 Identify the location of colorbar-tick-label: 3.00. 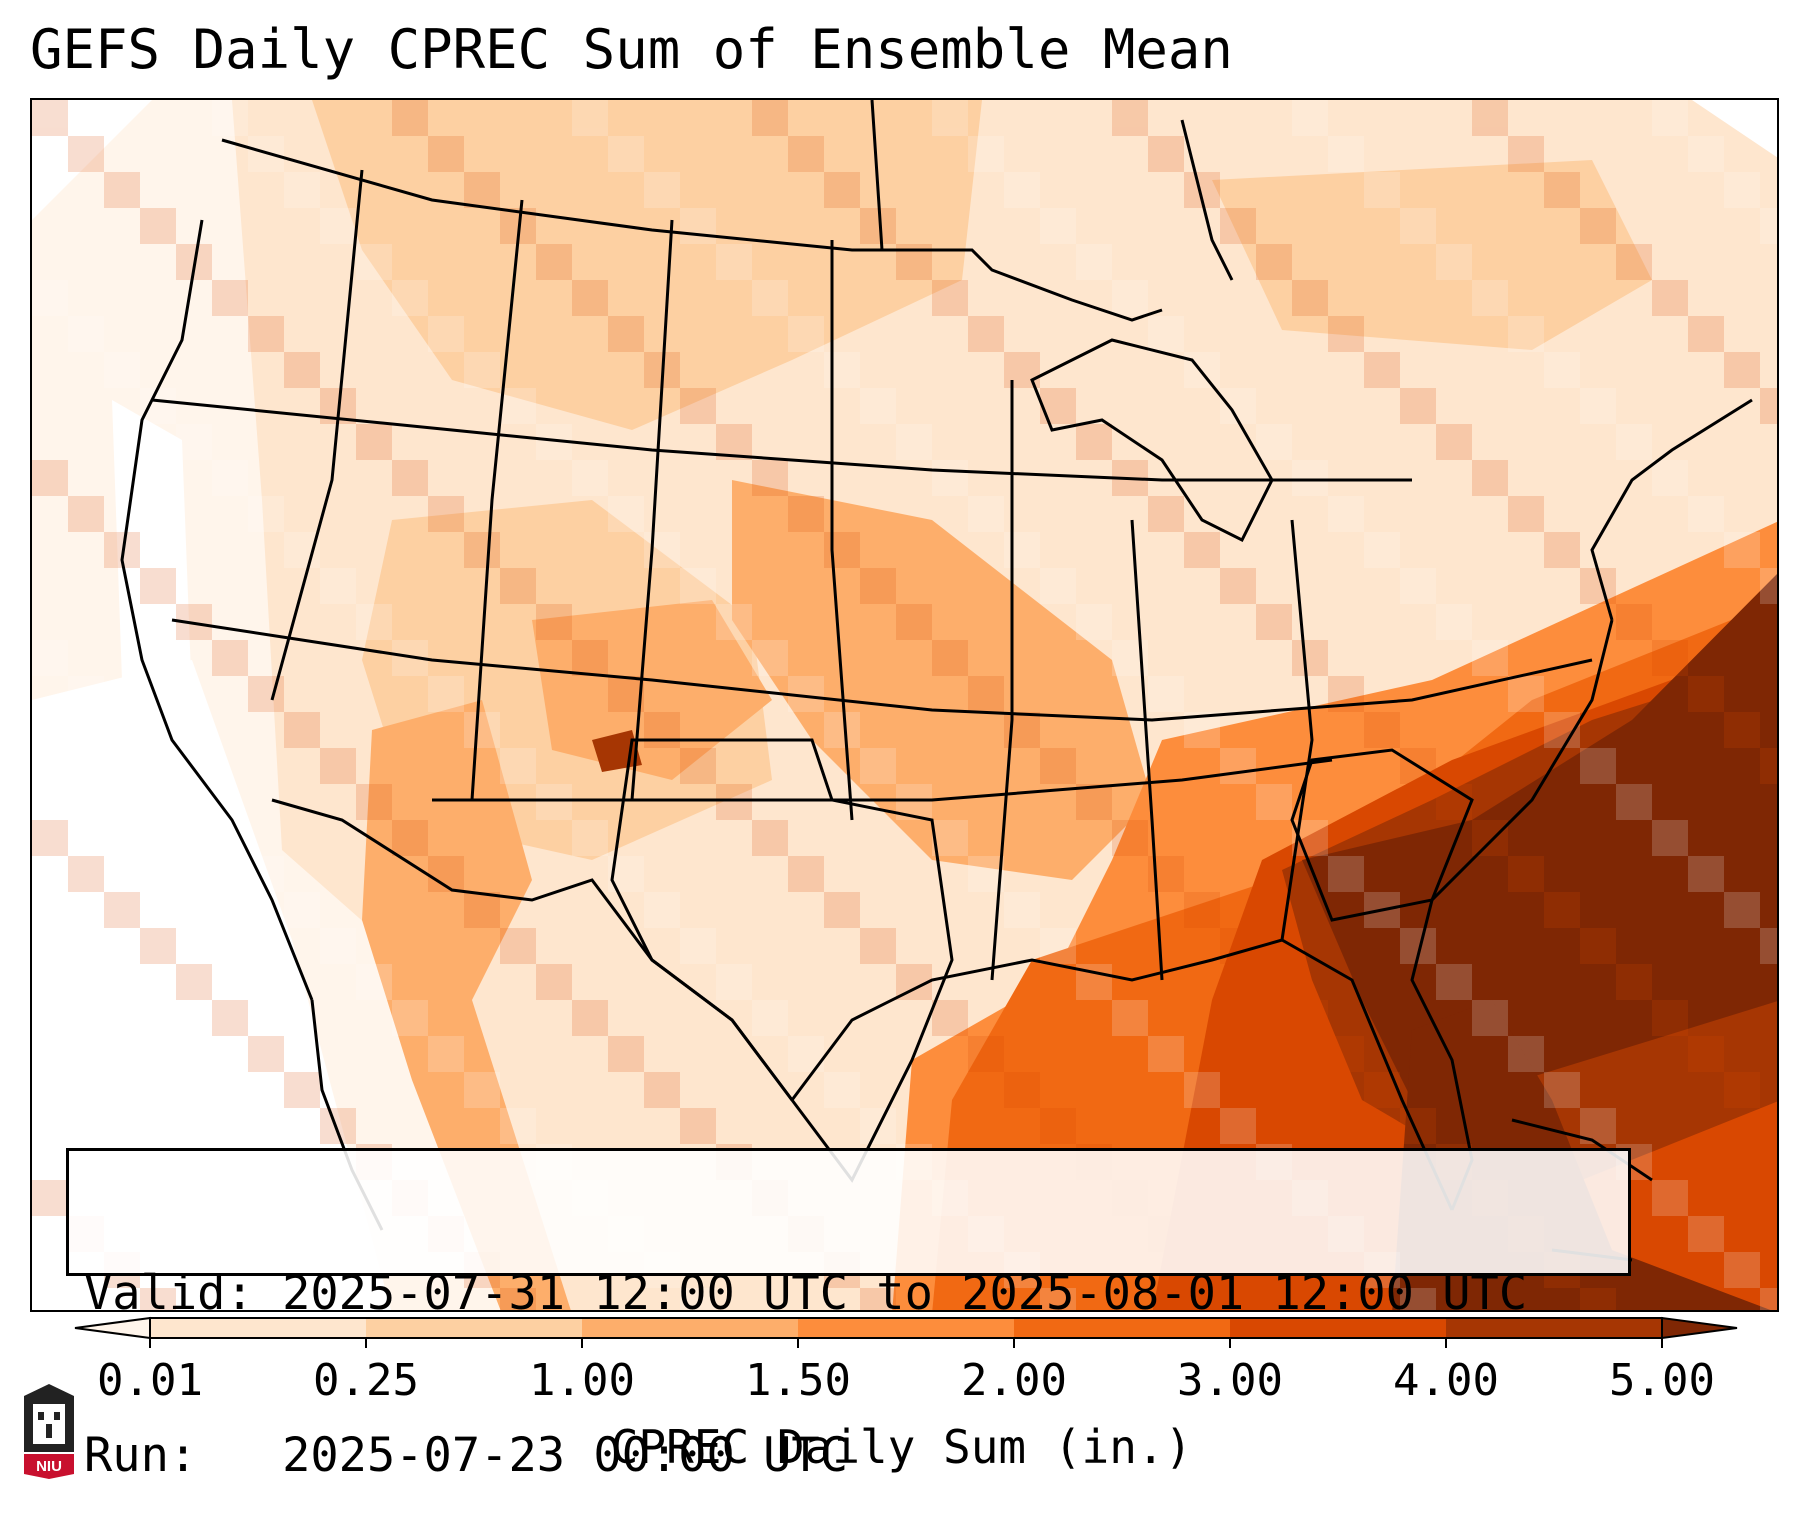
(1230, 1380).